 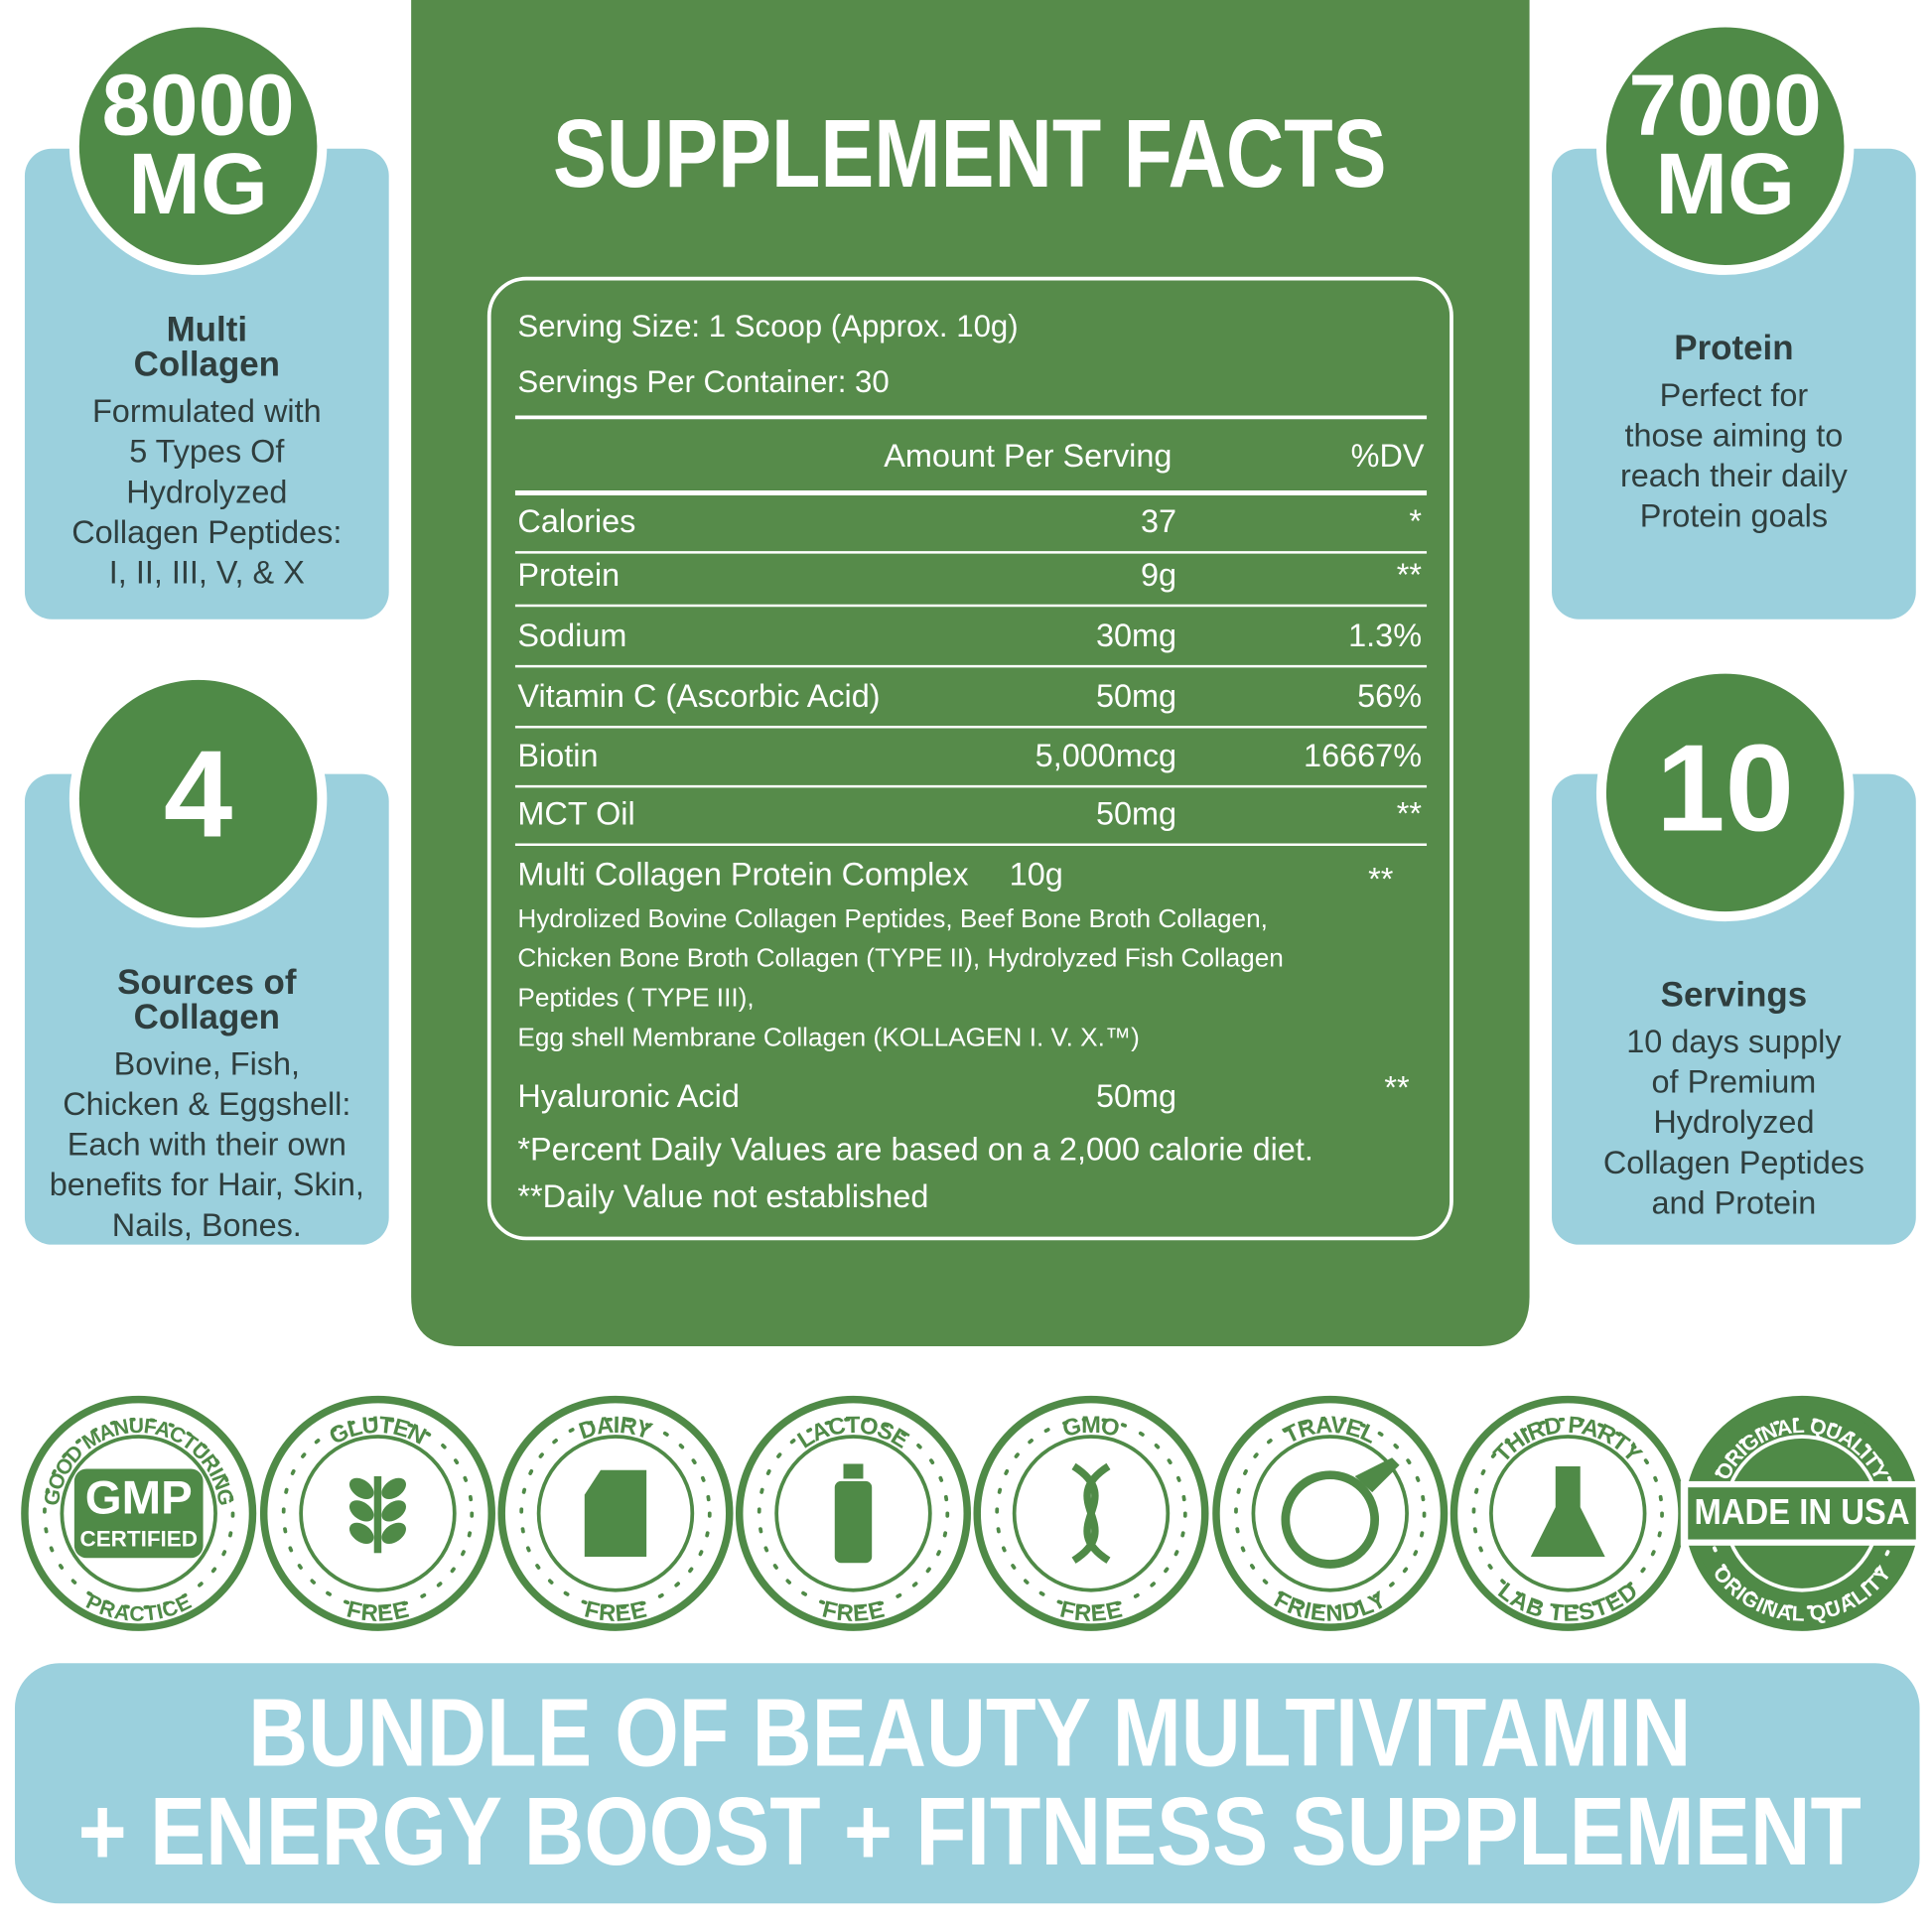 I want to click on nutrient-dv: 16667%, so click(x=1363, y=756).